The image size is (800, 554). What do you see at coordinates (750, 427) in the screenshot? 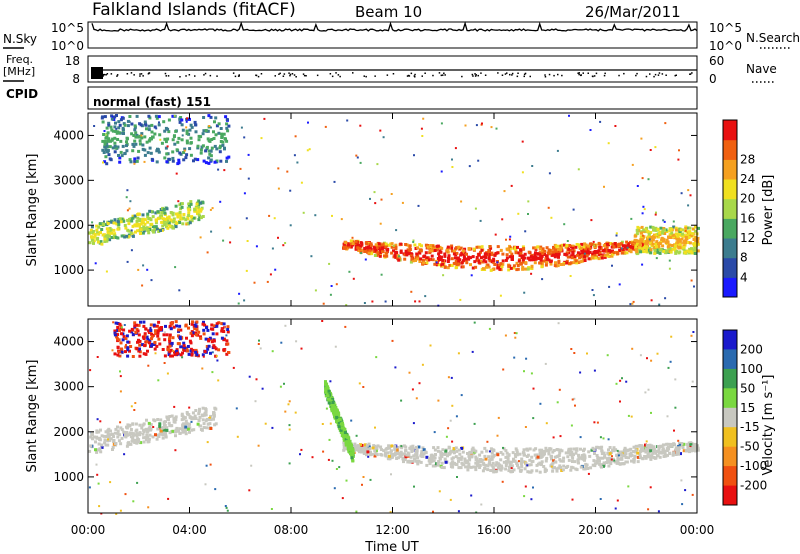
I see `colorbar-tick: -15` at bounding box center [750, 427].